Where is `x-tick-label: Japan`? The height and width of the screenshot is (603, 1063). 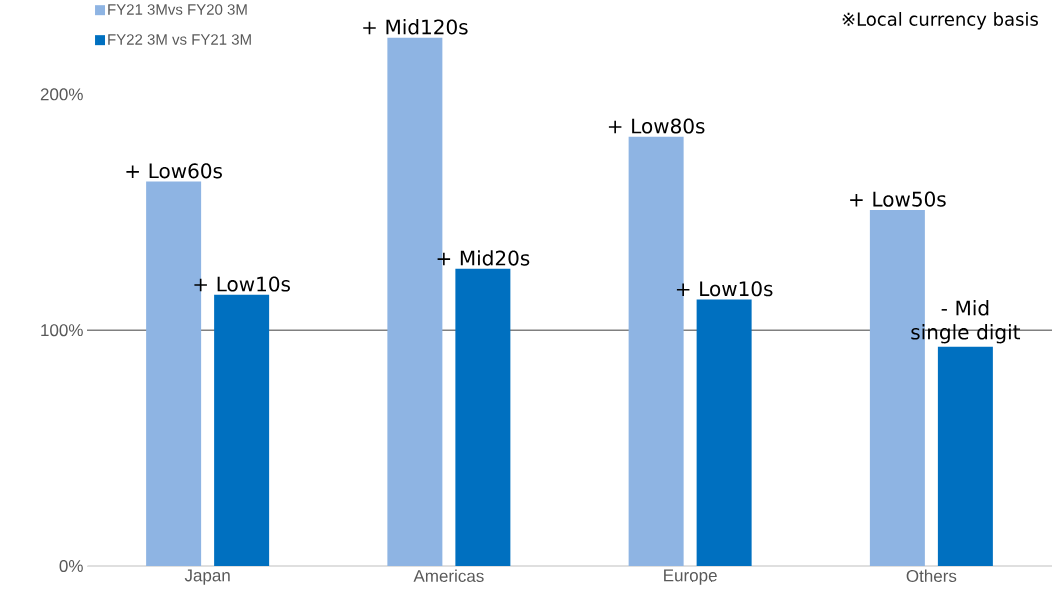
x-tick-label: Japan is located at coordinates (207, 577).